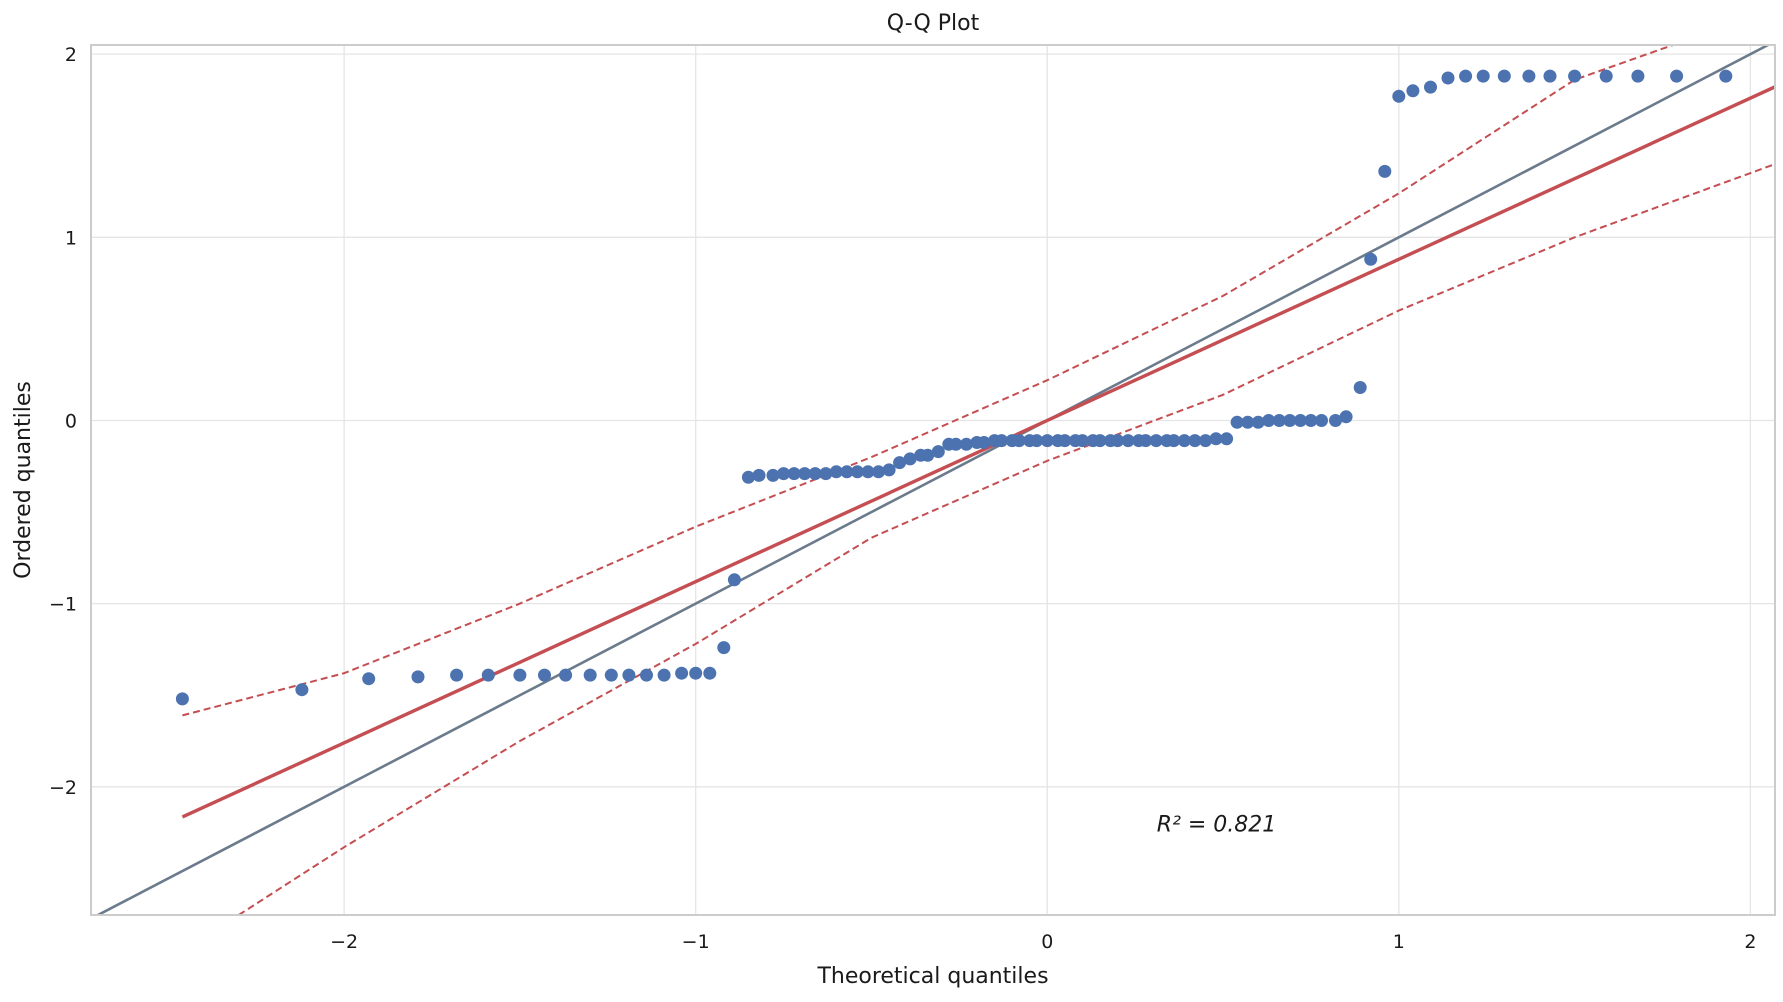  Describe the element at coordinates (344, 942) in the screenshot. I see `x-tick-label: −2` at that location.